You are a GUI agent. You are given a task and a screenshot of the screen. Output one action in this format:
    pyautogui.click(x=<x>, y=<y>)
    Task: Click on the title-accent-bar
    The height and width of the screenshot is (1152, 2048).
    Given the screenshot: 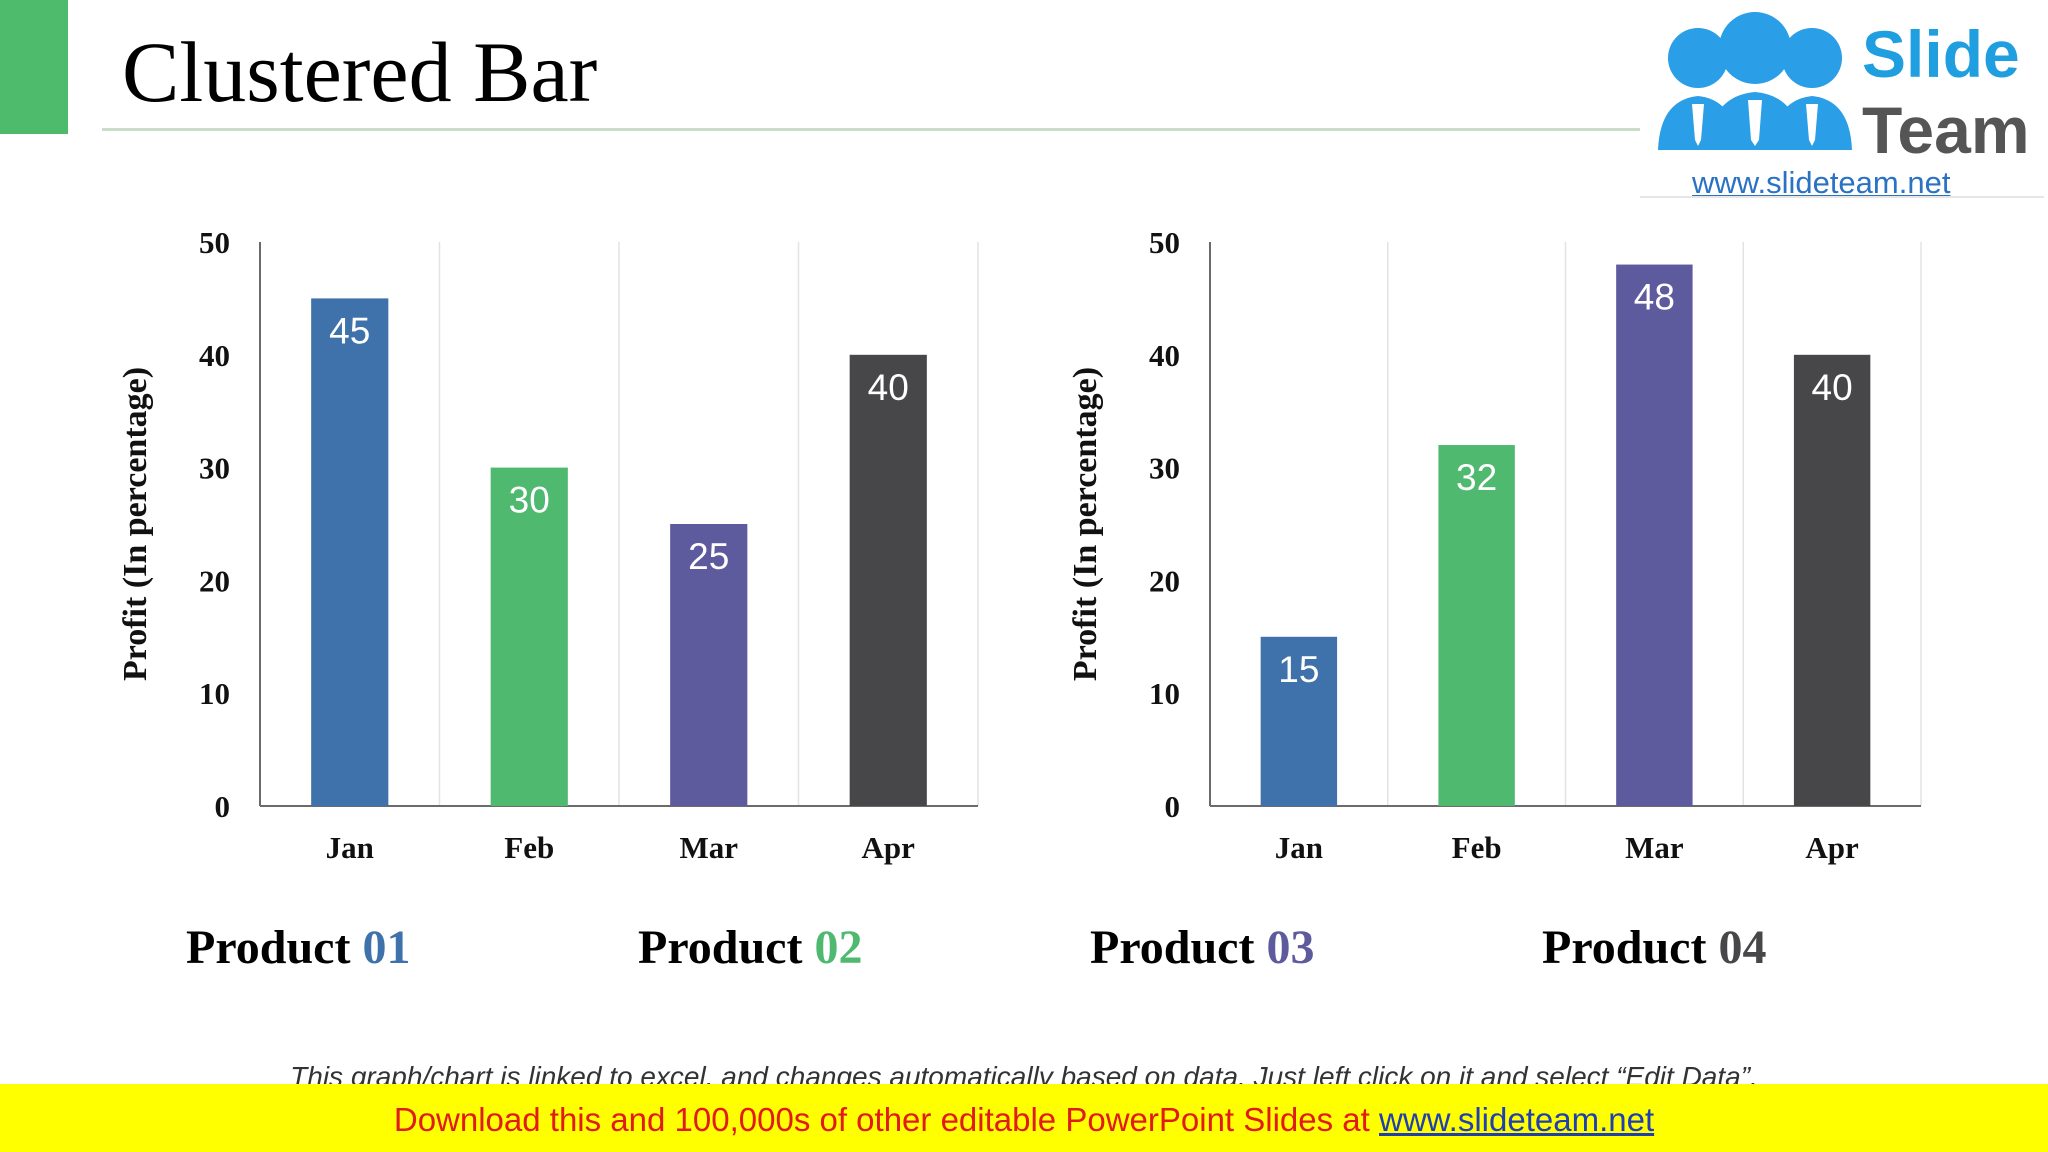 What is the action you would take?
    pyautogui.click(x=34, y=67)
    